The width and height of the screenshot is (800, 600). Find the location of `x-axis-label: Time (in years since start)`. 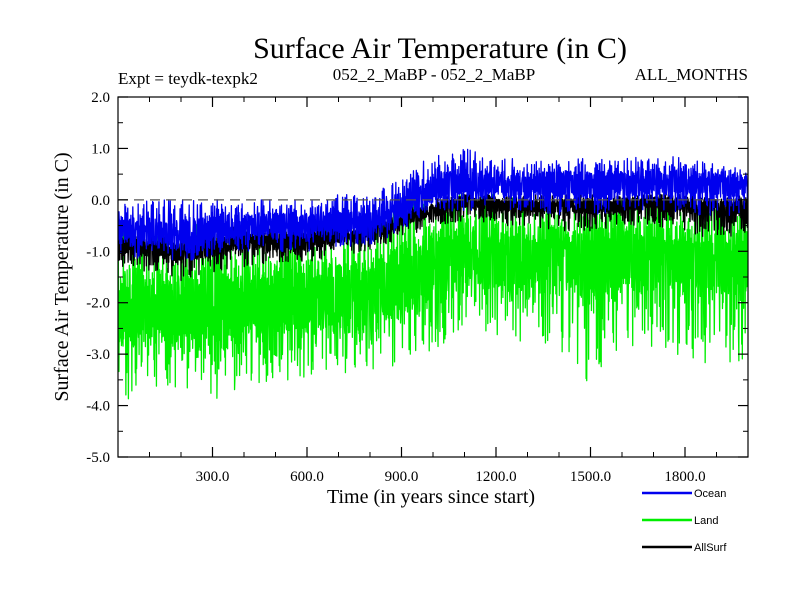

x-axis-label: Time (in years since start) is located at coordinates (431, 497).